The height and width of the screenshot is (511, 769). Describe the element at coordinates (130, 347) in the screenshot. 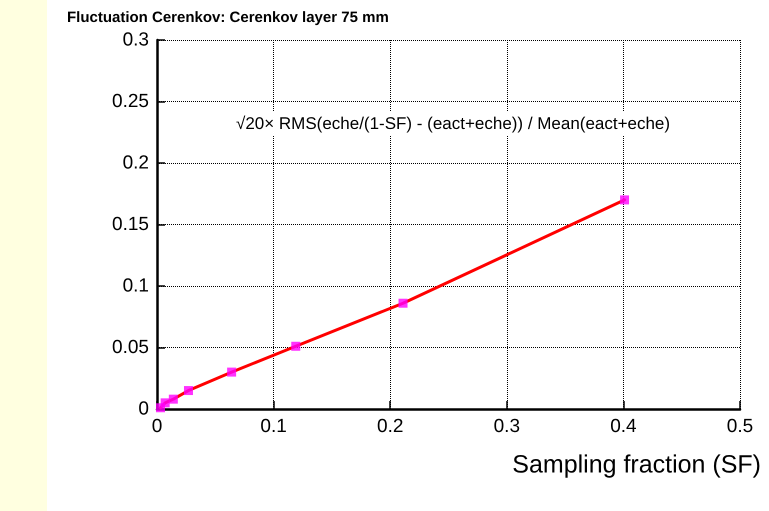

I see `y-tick-label: 0.05` at that location.